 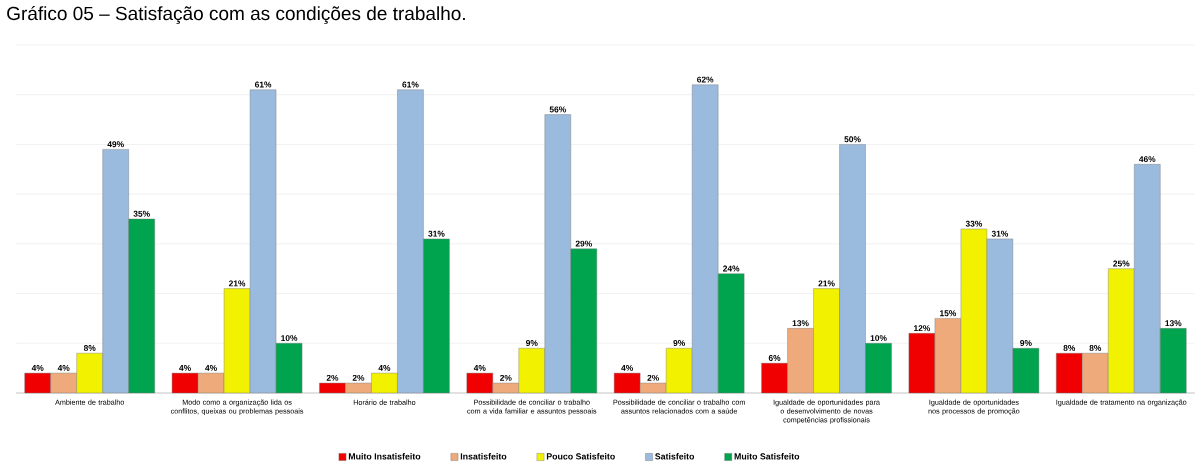 I want to click on data-label: 46%, so click(x=1147, y=159).